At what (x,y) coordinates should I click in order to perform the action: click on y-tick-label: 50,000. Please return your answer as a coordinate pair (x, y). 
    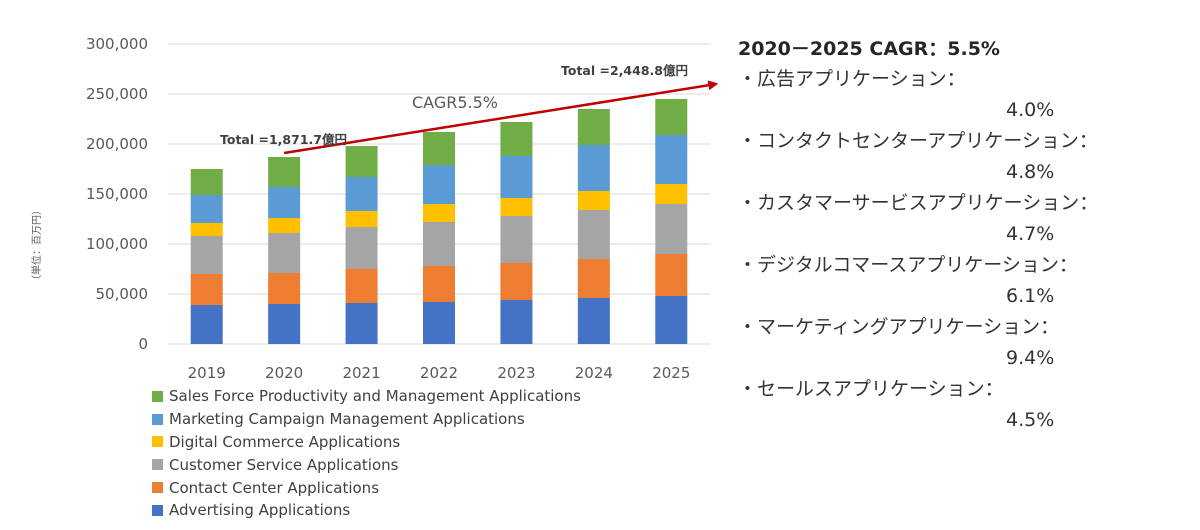
    Looking at the image, I should click on (122, 294).